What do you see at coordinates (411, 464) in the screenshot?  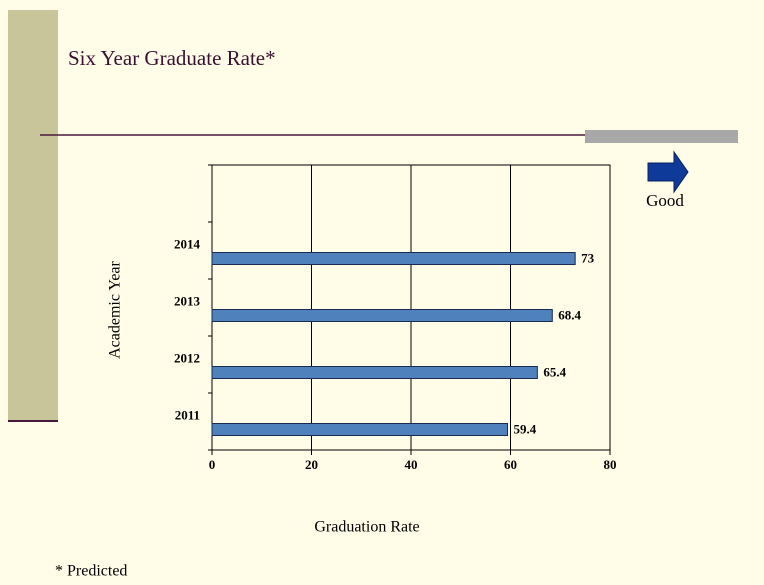 I see `x-tick-label: 40` at bounding box center [411, 464].